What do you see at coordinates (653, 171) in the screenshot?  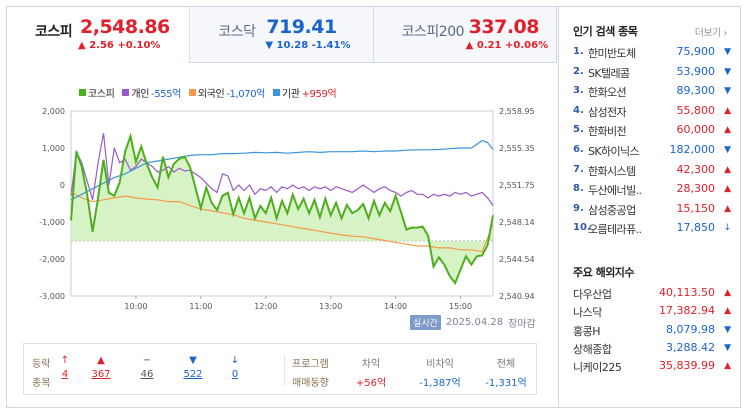 I see `popular-item: 7. 한화시스템 42,300 ▲` at bounding box center [653, 171].